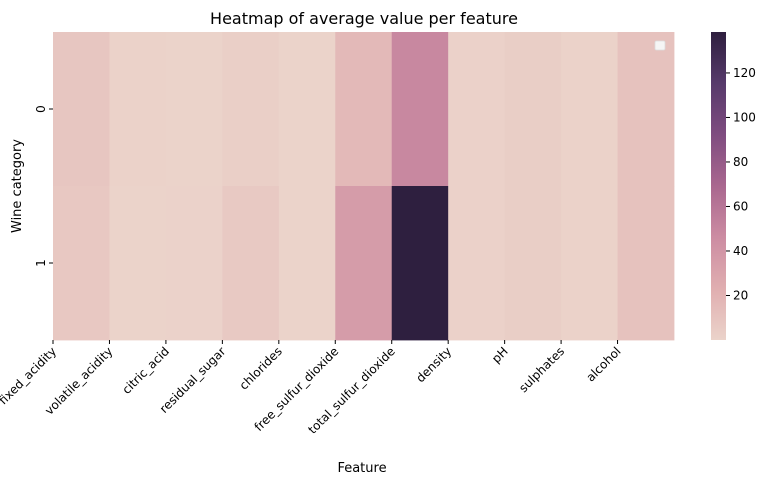 The height and width of the screenshot is (485, 773). What do you see at coordinates (29, 375) in the screenshot?
I see `x-tick-label-fixed-acidity: fixed_acidity` at bounding box center [29, 375].